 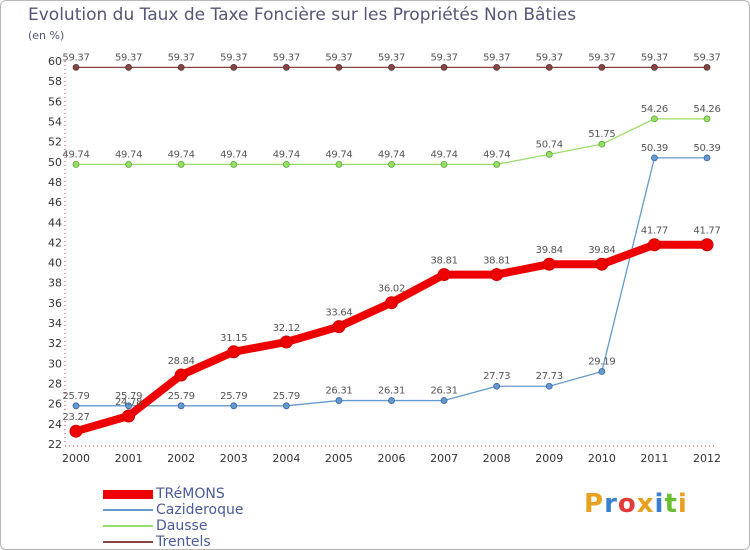 What do you see at coordinates (55, 242) in the screenshot?
I see `y-tick-label: 42` at bounding box center [55, 242].